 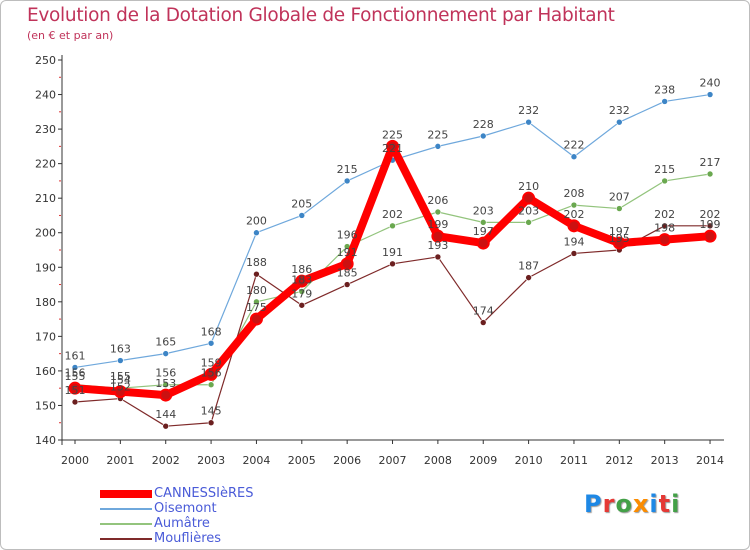 What do you see at coordinates (347, 235) in the screenshot?
I see `data-label: 196` at bounding box center [347, 235].